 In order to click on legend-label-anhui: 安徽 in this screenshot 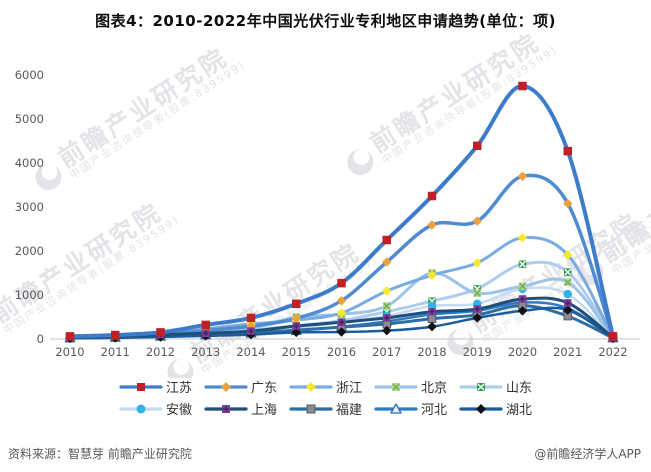, I will do `click(178, 410)`.